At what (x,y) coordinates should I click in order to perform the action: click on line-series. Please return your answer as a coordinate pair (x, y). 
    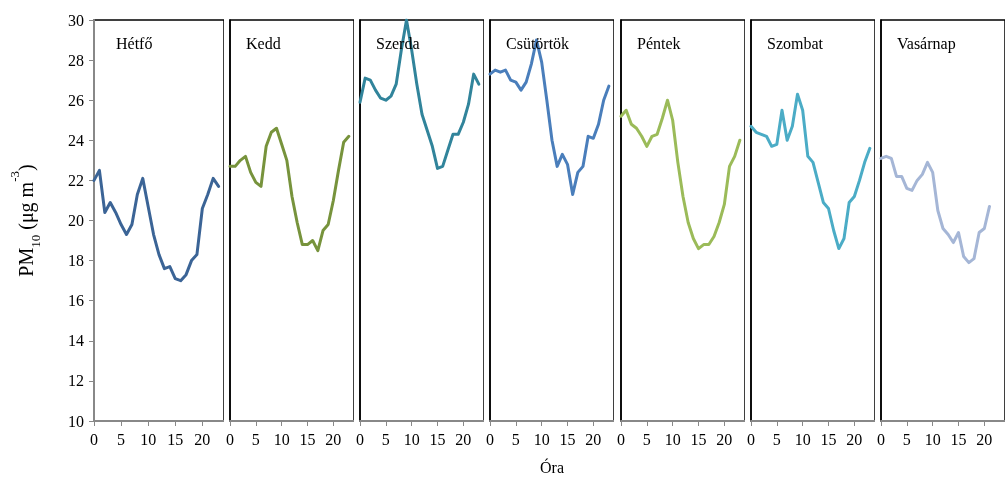
    Looking at the image, I should click on (156, 225).